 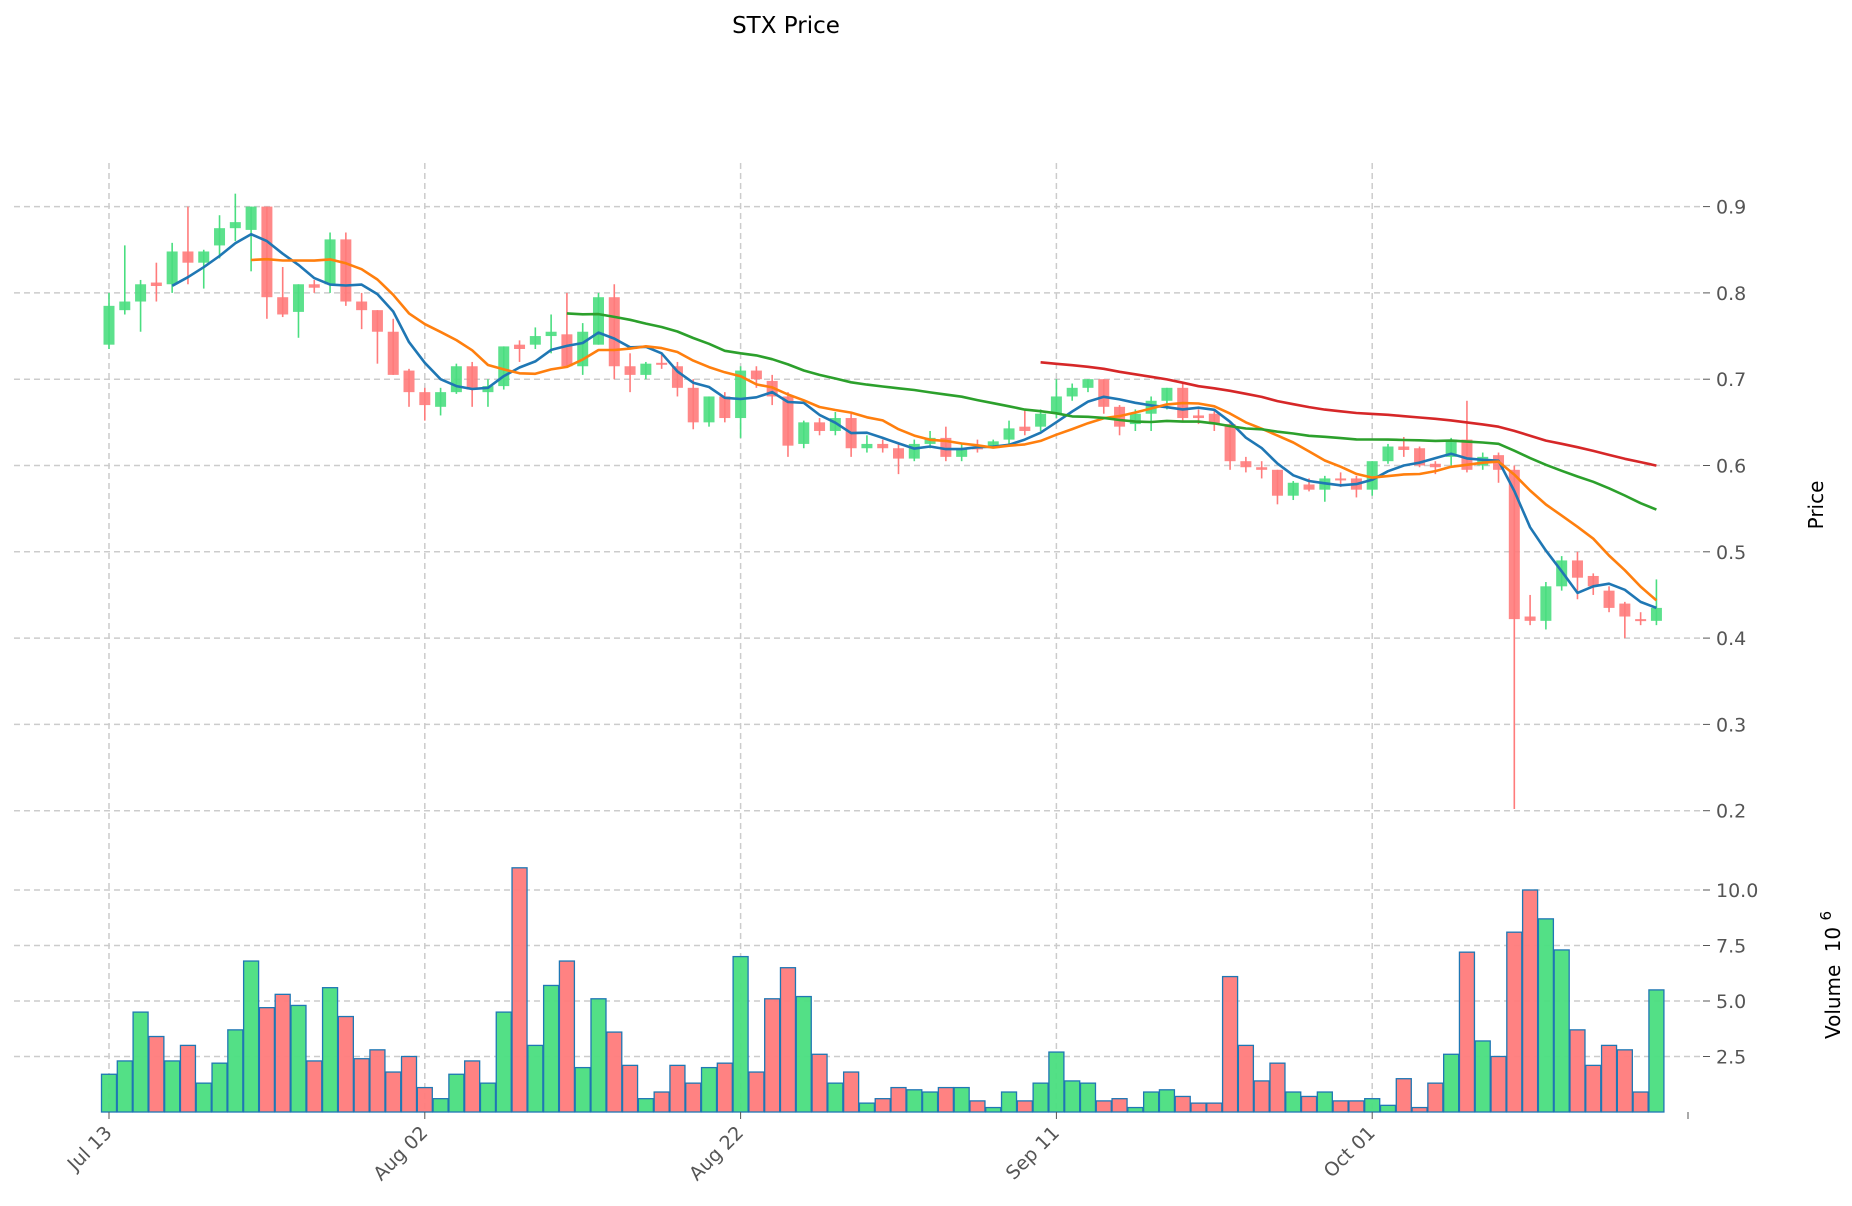 What do you see at coordinates (1731, 1058) in the screenshot?
I see `volume-tick-label: 2.5` at bounding box center [1731, 1058].